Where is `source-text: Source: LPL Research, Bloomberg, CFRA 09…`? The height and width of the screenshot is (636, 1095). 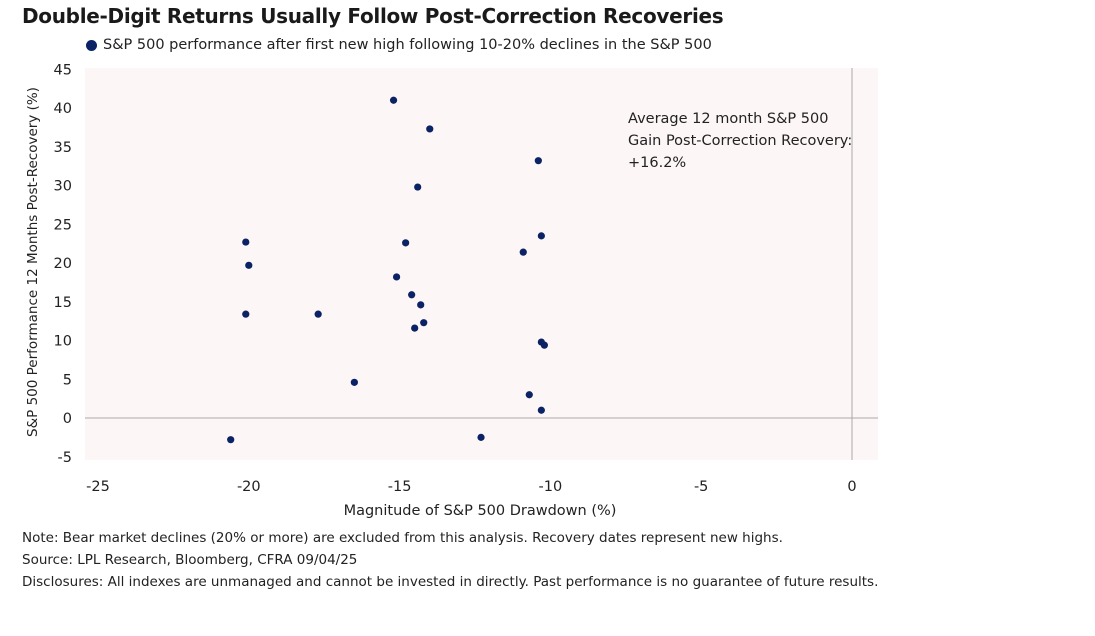
source-text: Source: LPL Research, Bloomberg, CFRA 09… is located at coordinates (190, 560).